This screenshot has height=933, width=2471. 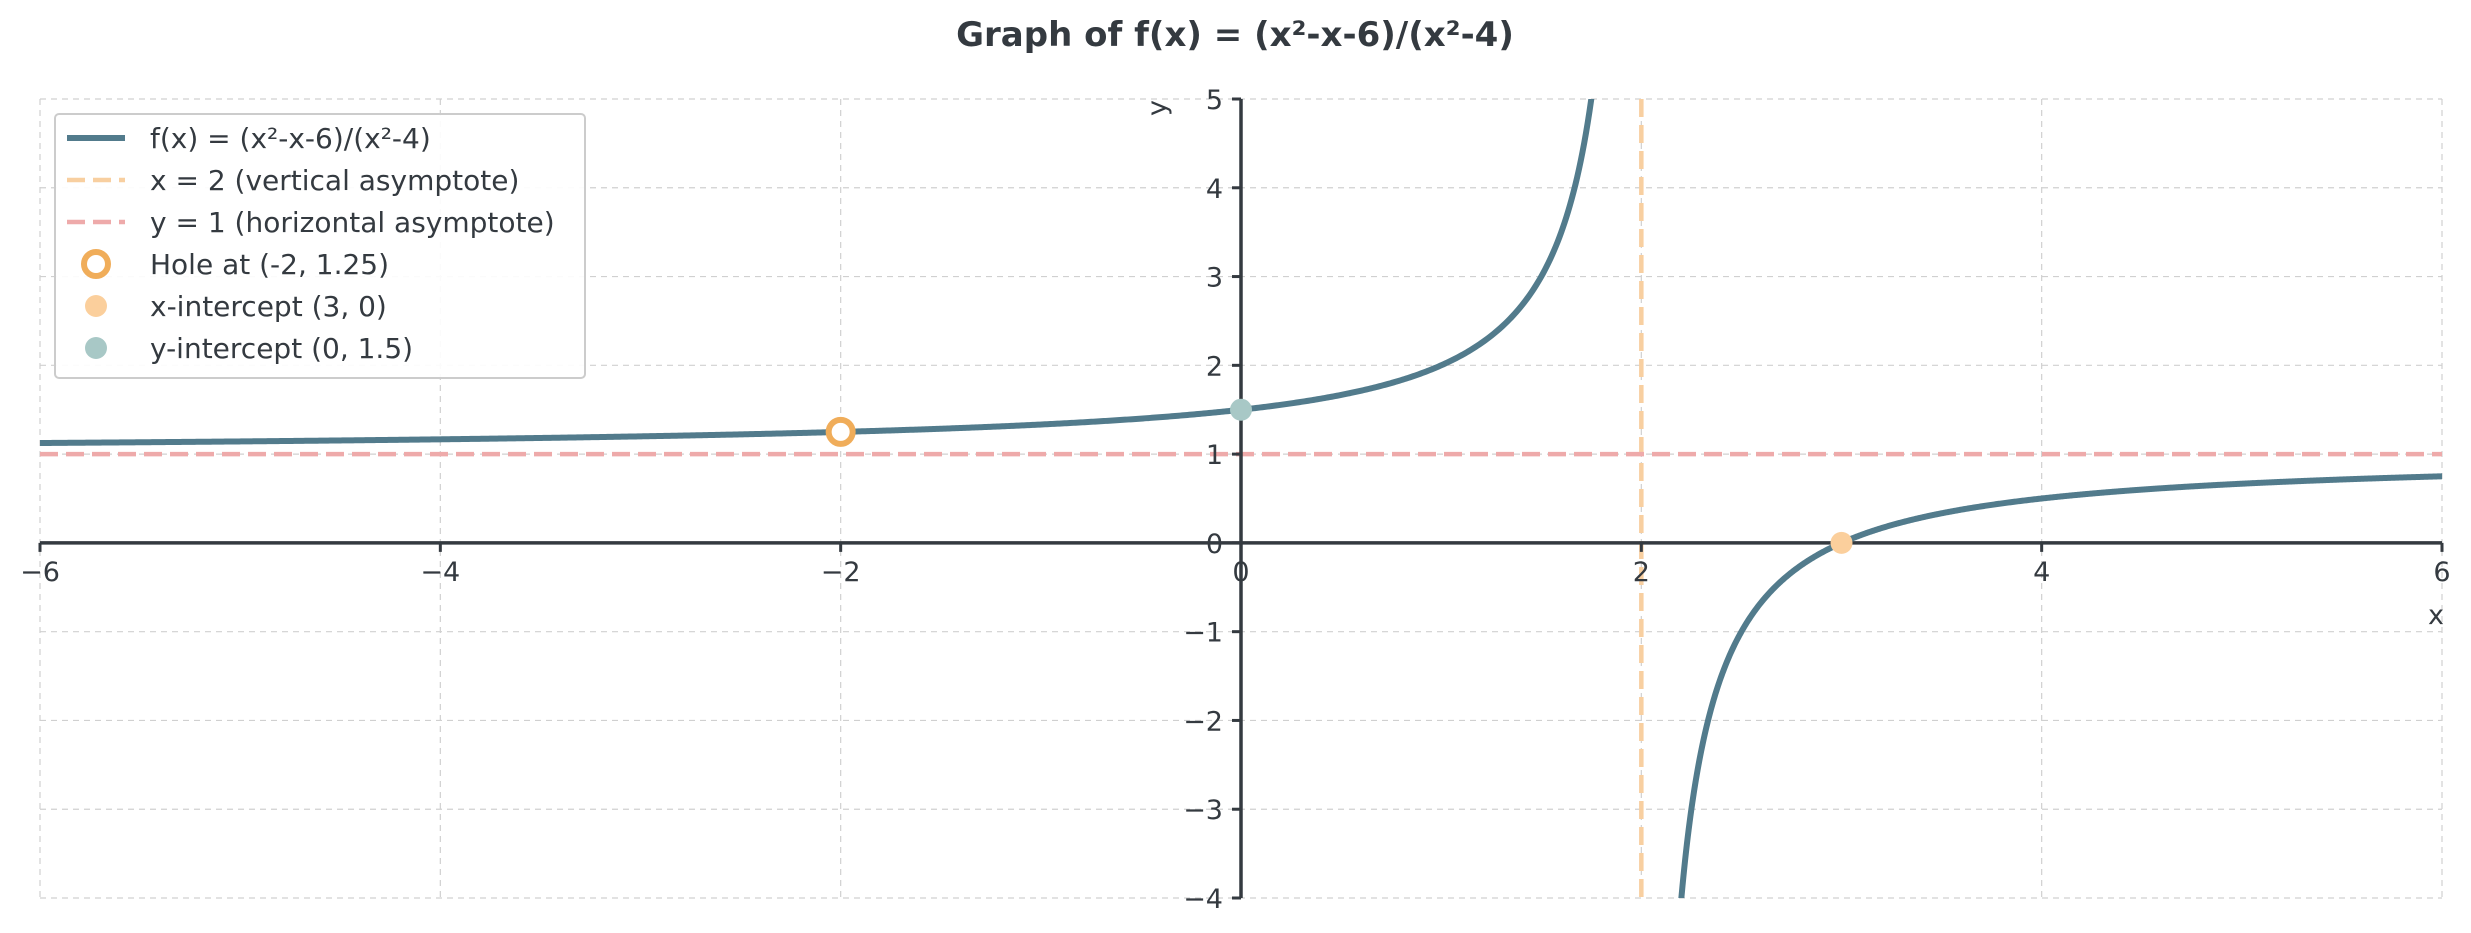 I want to click on y-tick-label: 3, so click(x=1214, y=278).